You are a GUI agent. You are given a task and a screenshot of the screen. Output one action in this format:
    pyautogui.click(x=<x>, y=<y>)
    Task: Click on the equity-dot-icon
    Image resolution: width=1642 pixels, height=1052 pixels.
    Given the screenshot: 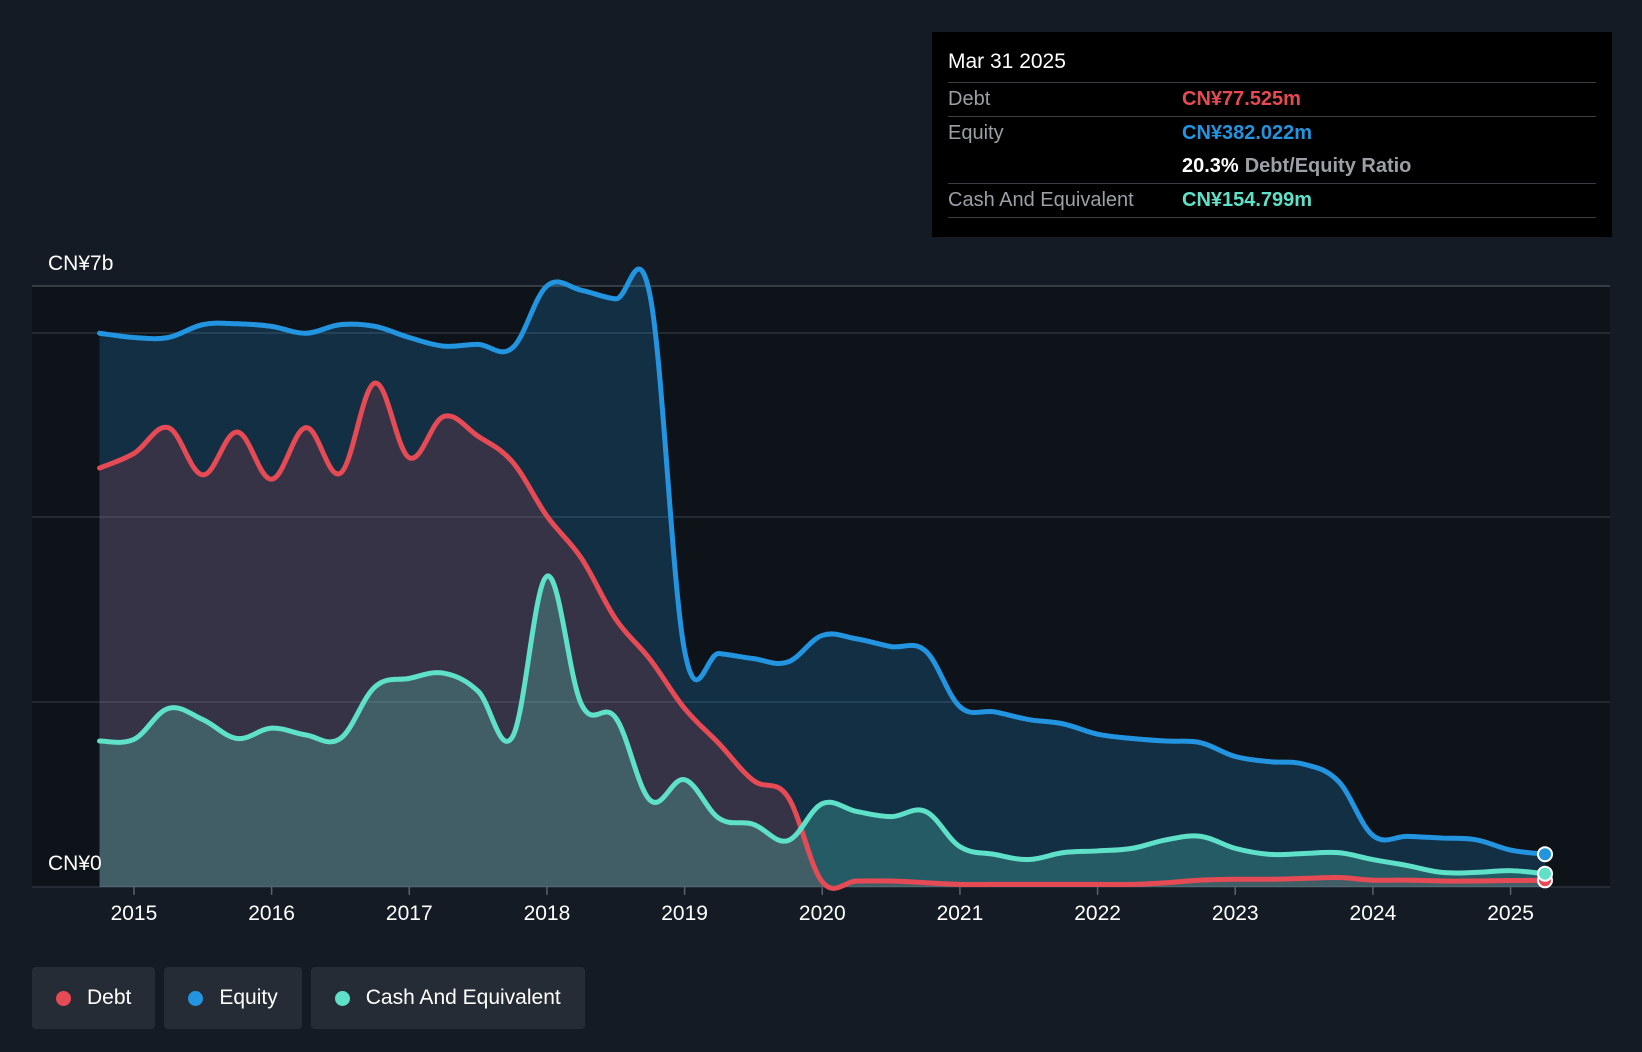 What is the action you would take?
    pyautogui.click(x=196, y=998)
    